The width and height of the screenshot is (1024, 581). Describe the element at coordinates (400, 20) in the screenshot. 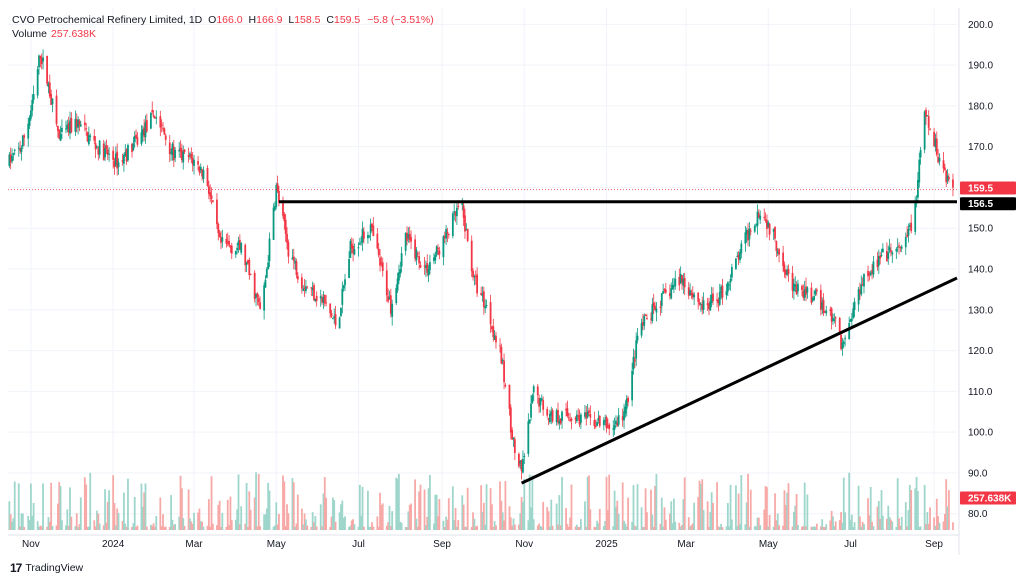

I see `change-value: −5.8 (−3.51%)` at that location.